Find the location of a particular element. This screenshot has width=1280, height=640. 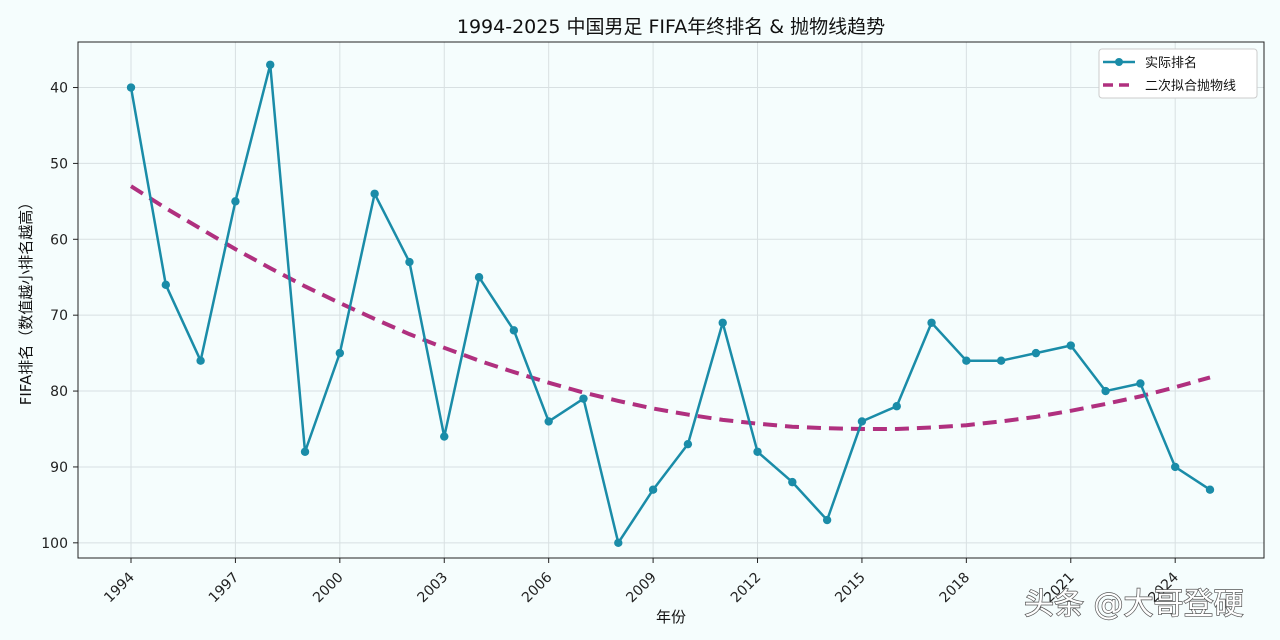

data-point-2024 is located at coordinates (1175, 467).